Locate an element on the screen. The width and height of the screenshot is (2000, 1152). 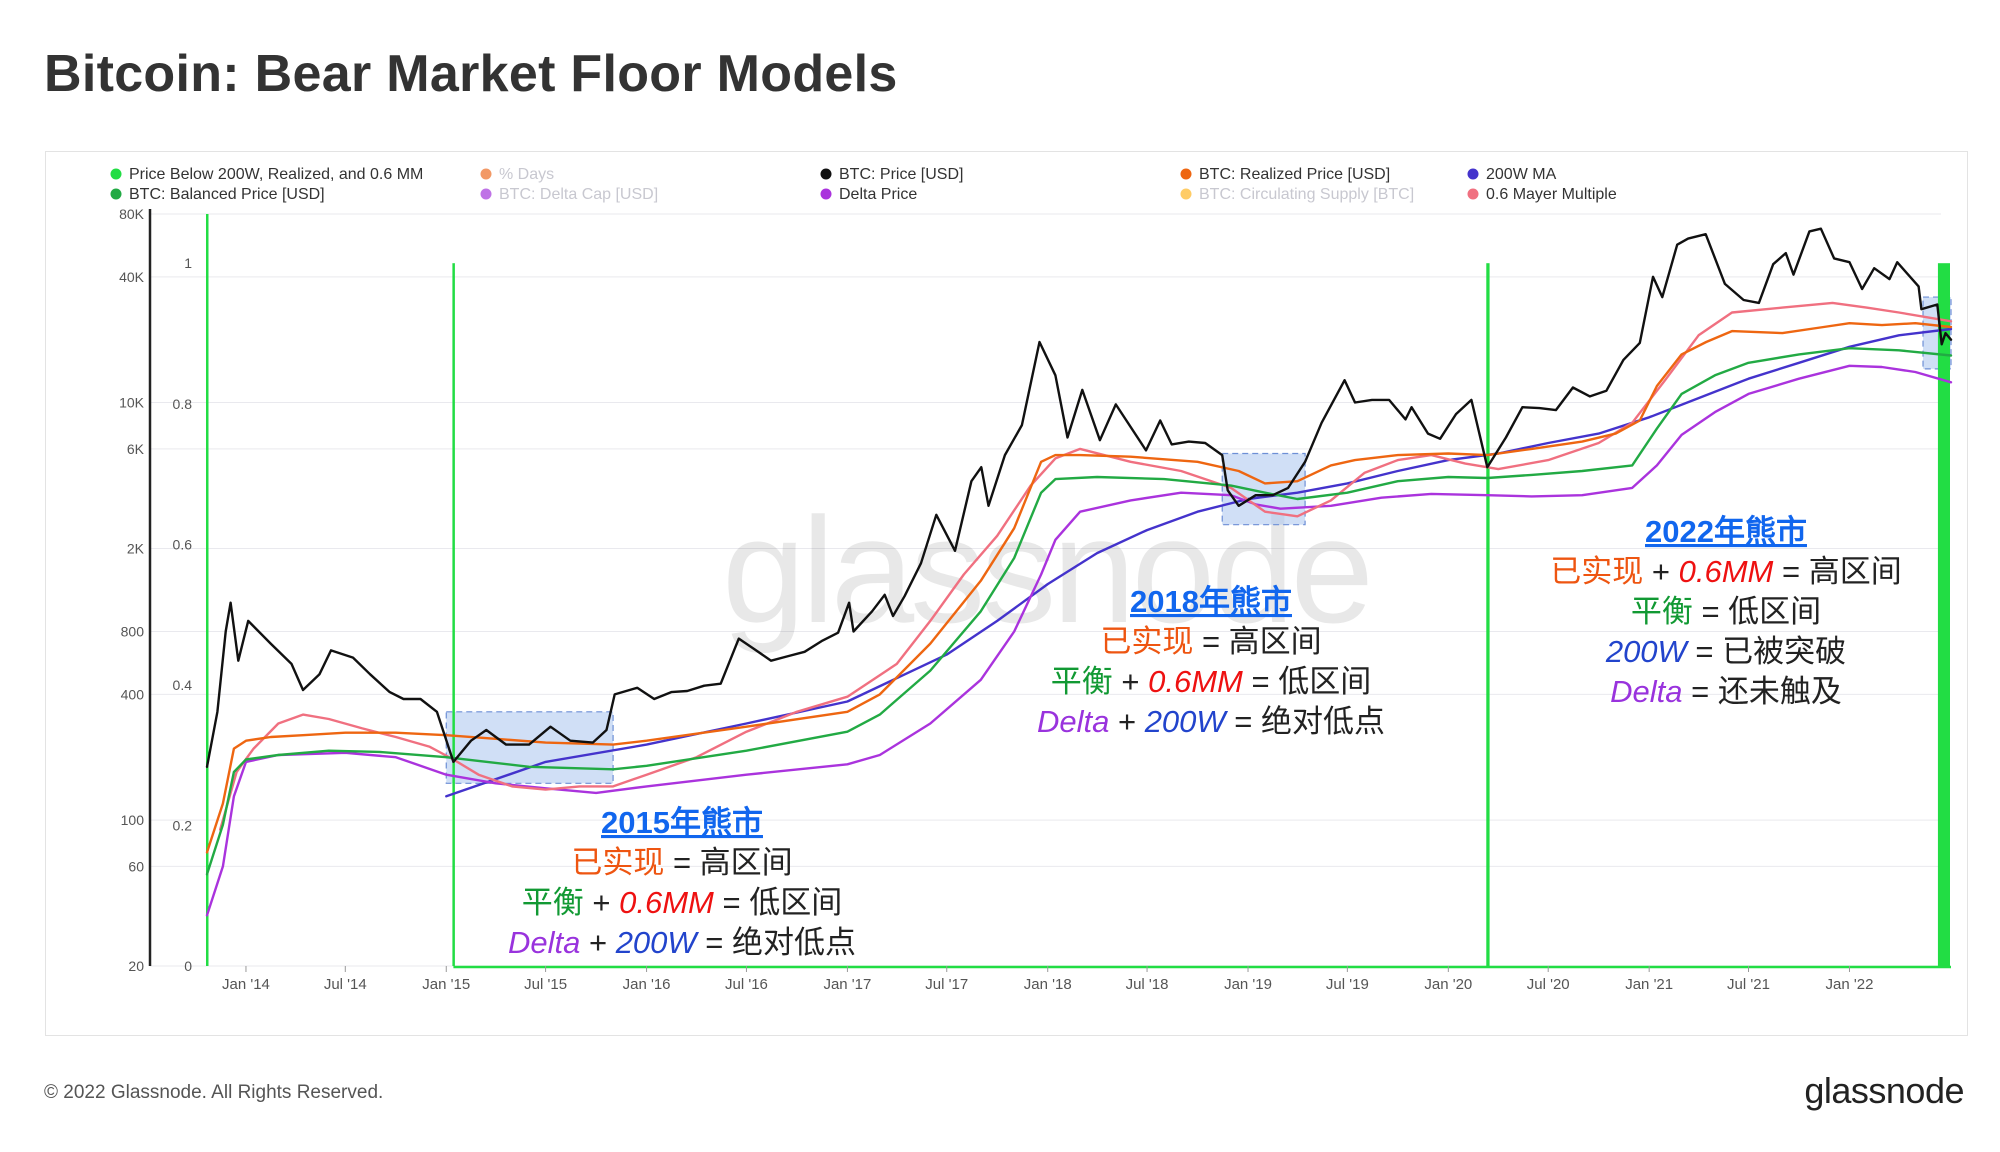
legend-label: % Days is located at coordinates (526, 174).